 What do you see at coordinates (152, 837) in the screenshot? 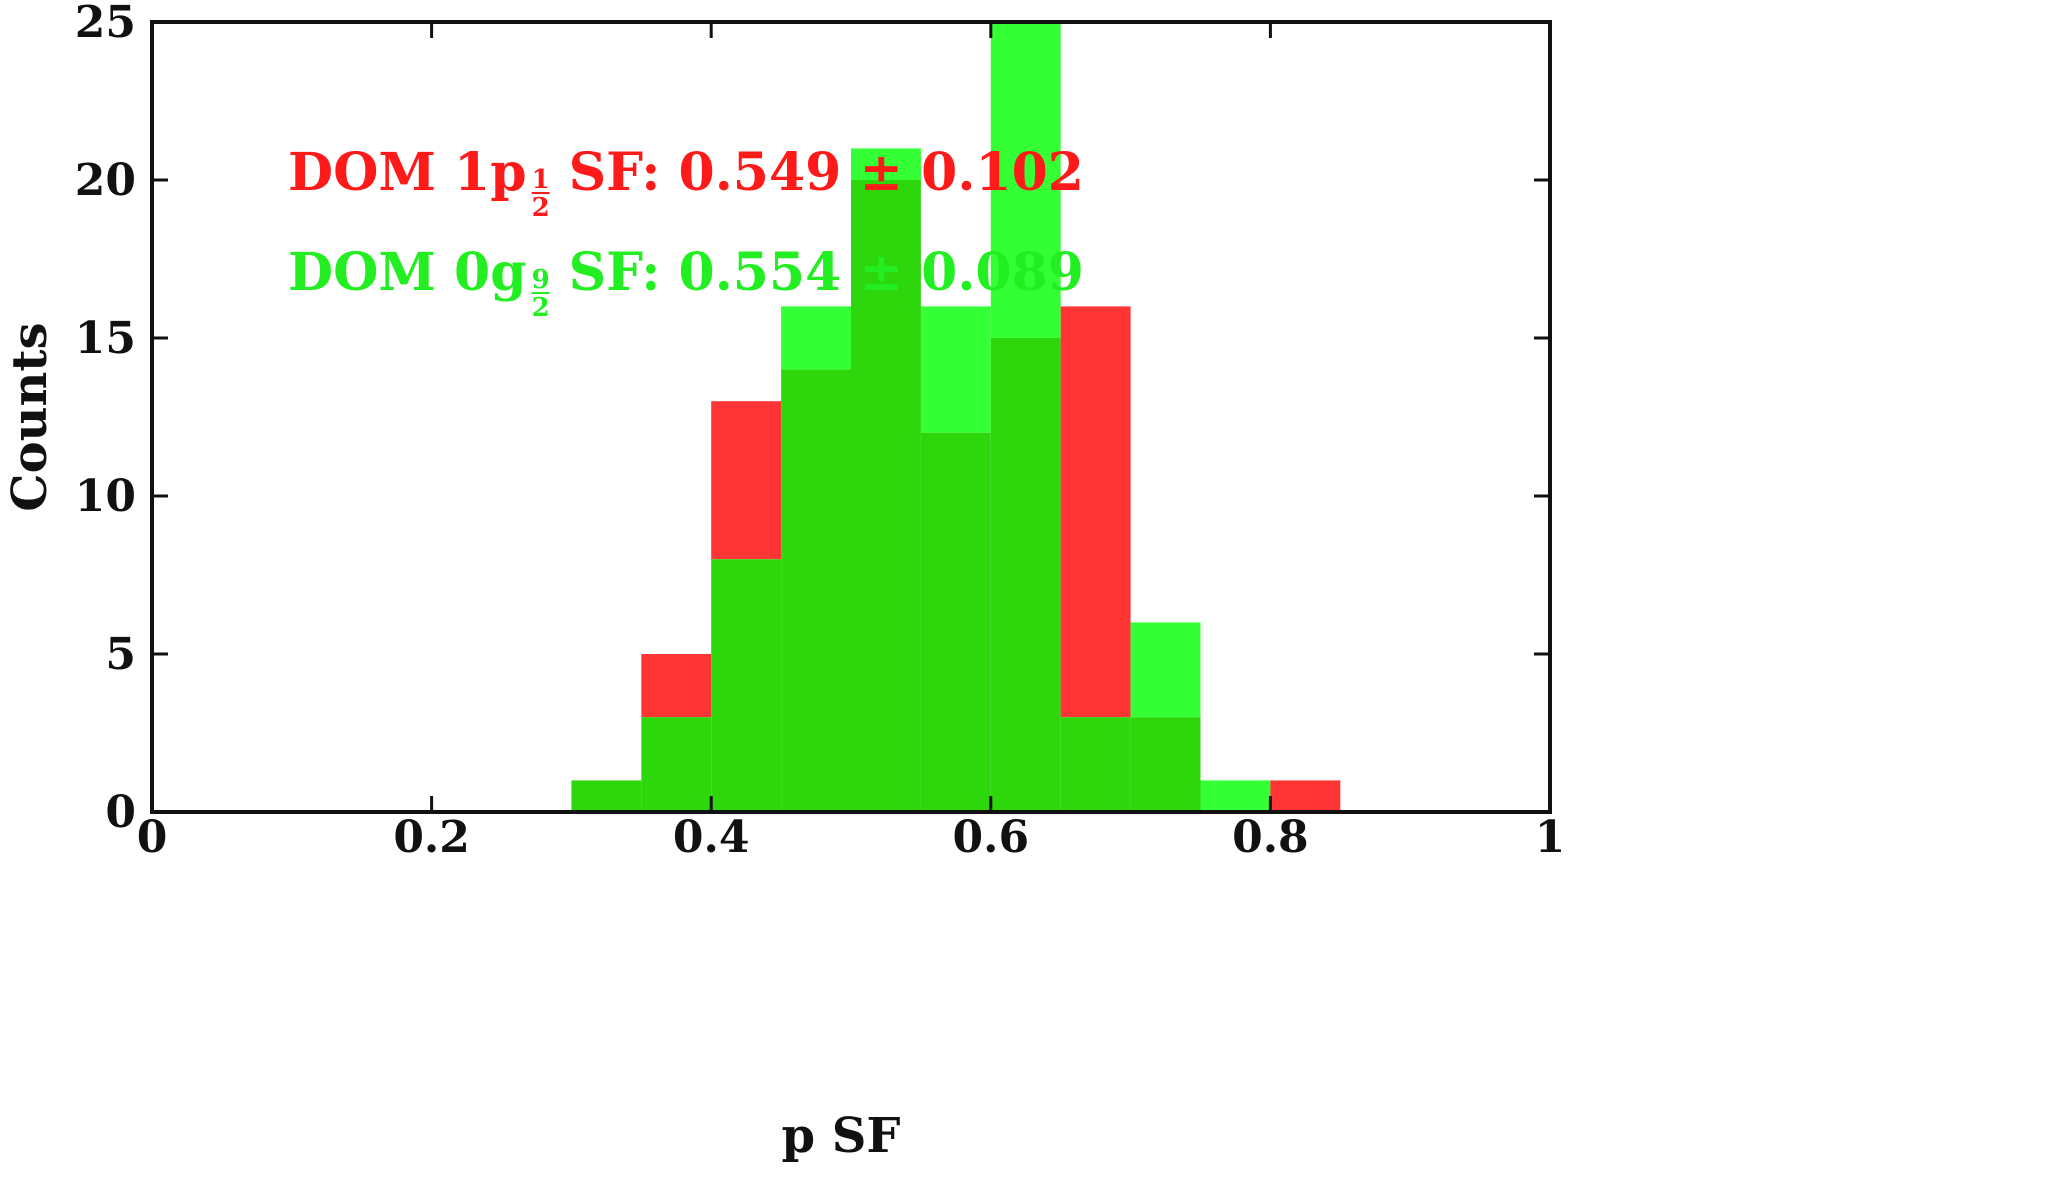
I see `x-tick-label-0: 0` at bounding box center [152, 837].